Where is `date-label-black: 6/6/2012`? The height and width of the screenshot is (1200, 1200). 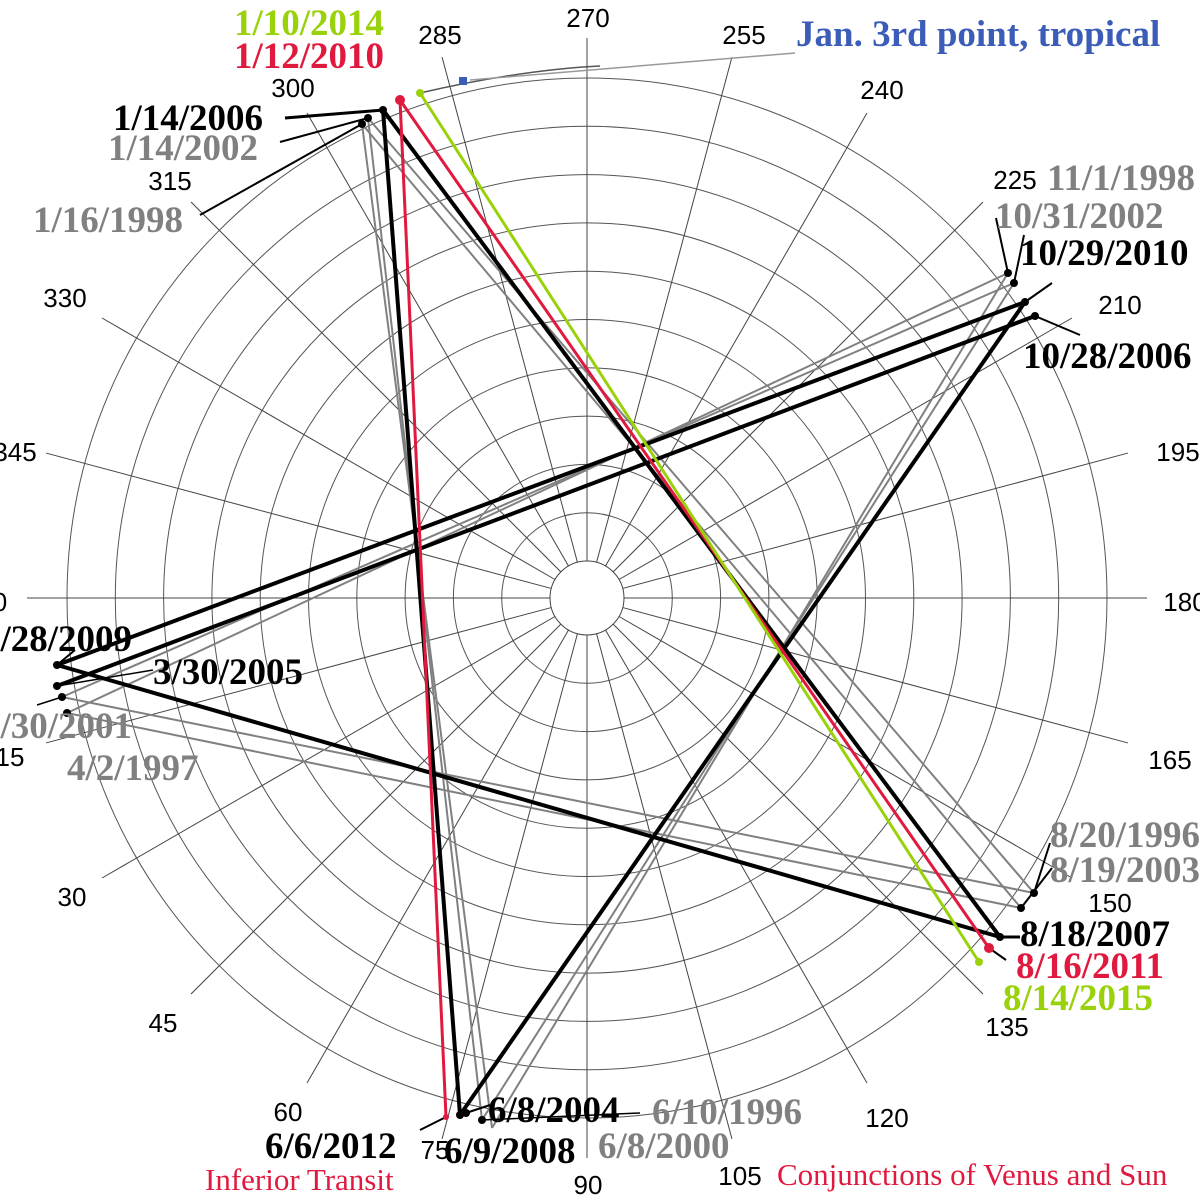
date-label-black: 6/6/2012 is located at coordinates (331, 1146).